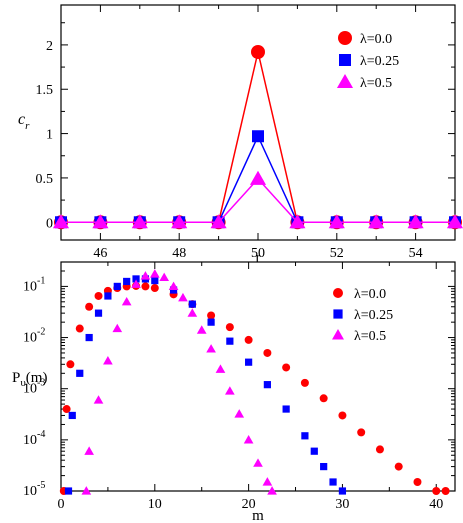  Describe the element at coordinates (41, 280) in the screenshot. I see `bottom-y-tick-exponent: -1` at that location.